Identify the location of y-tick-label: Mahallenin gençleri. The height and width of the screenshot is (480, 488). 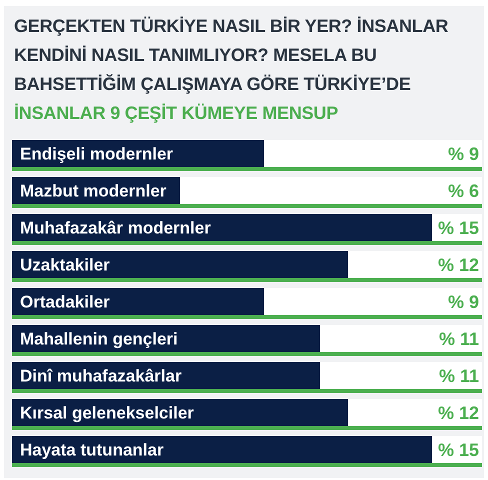
(99, 339).